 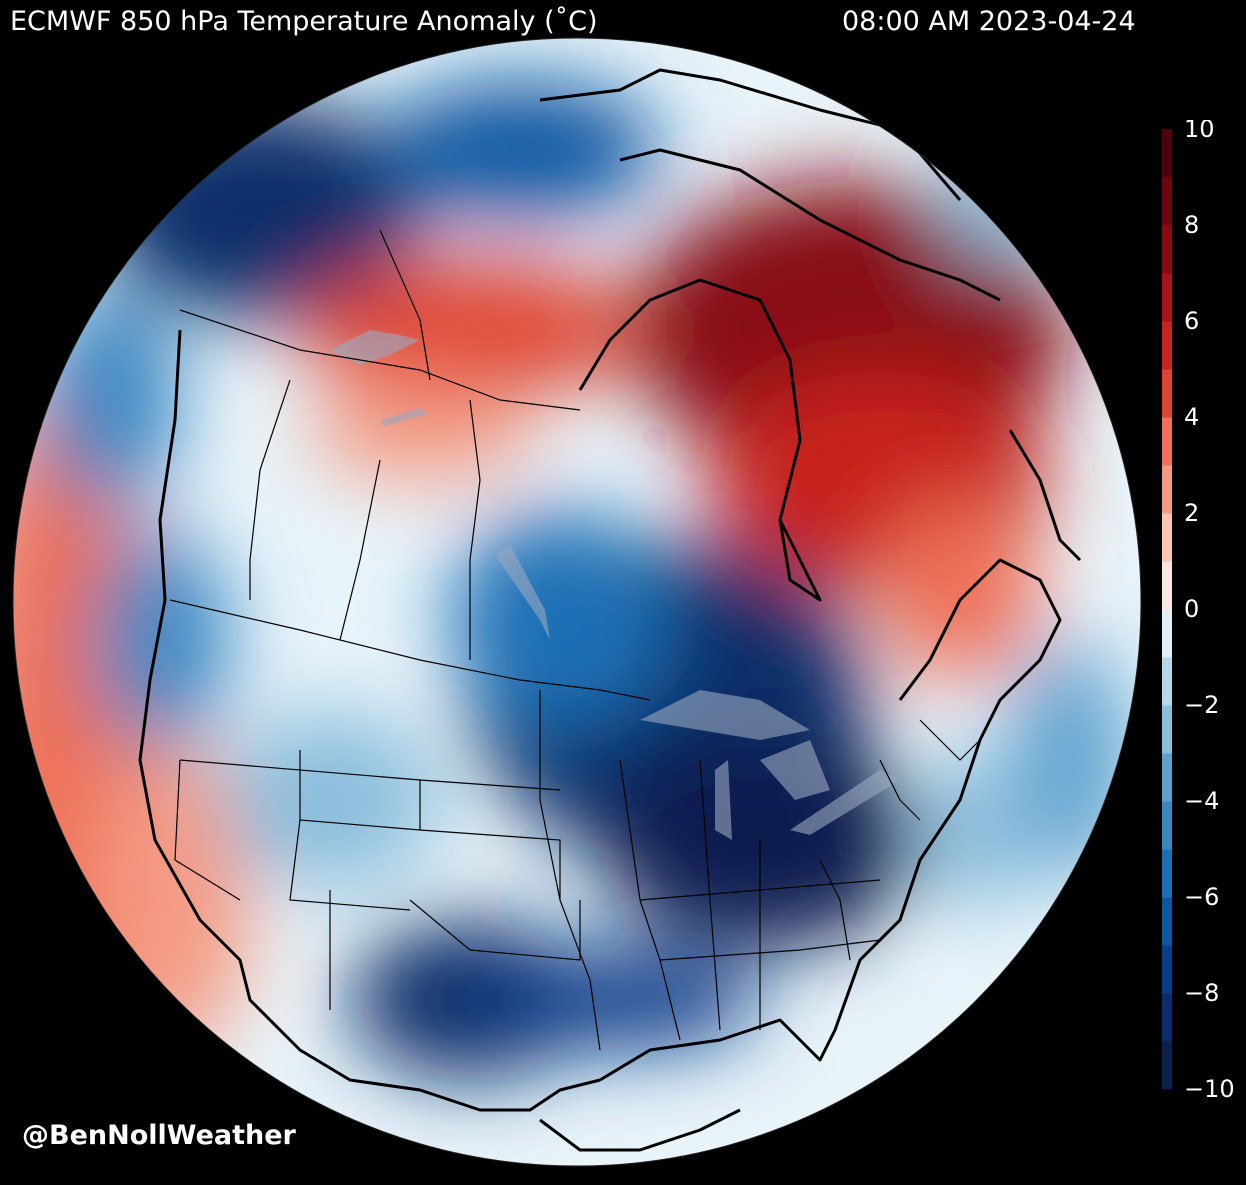 I want to click on colorbar-tick-label: −4, so click(x=1201, y=801).